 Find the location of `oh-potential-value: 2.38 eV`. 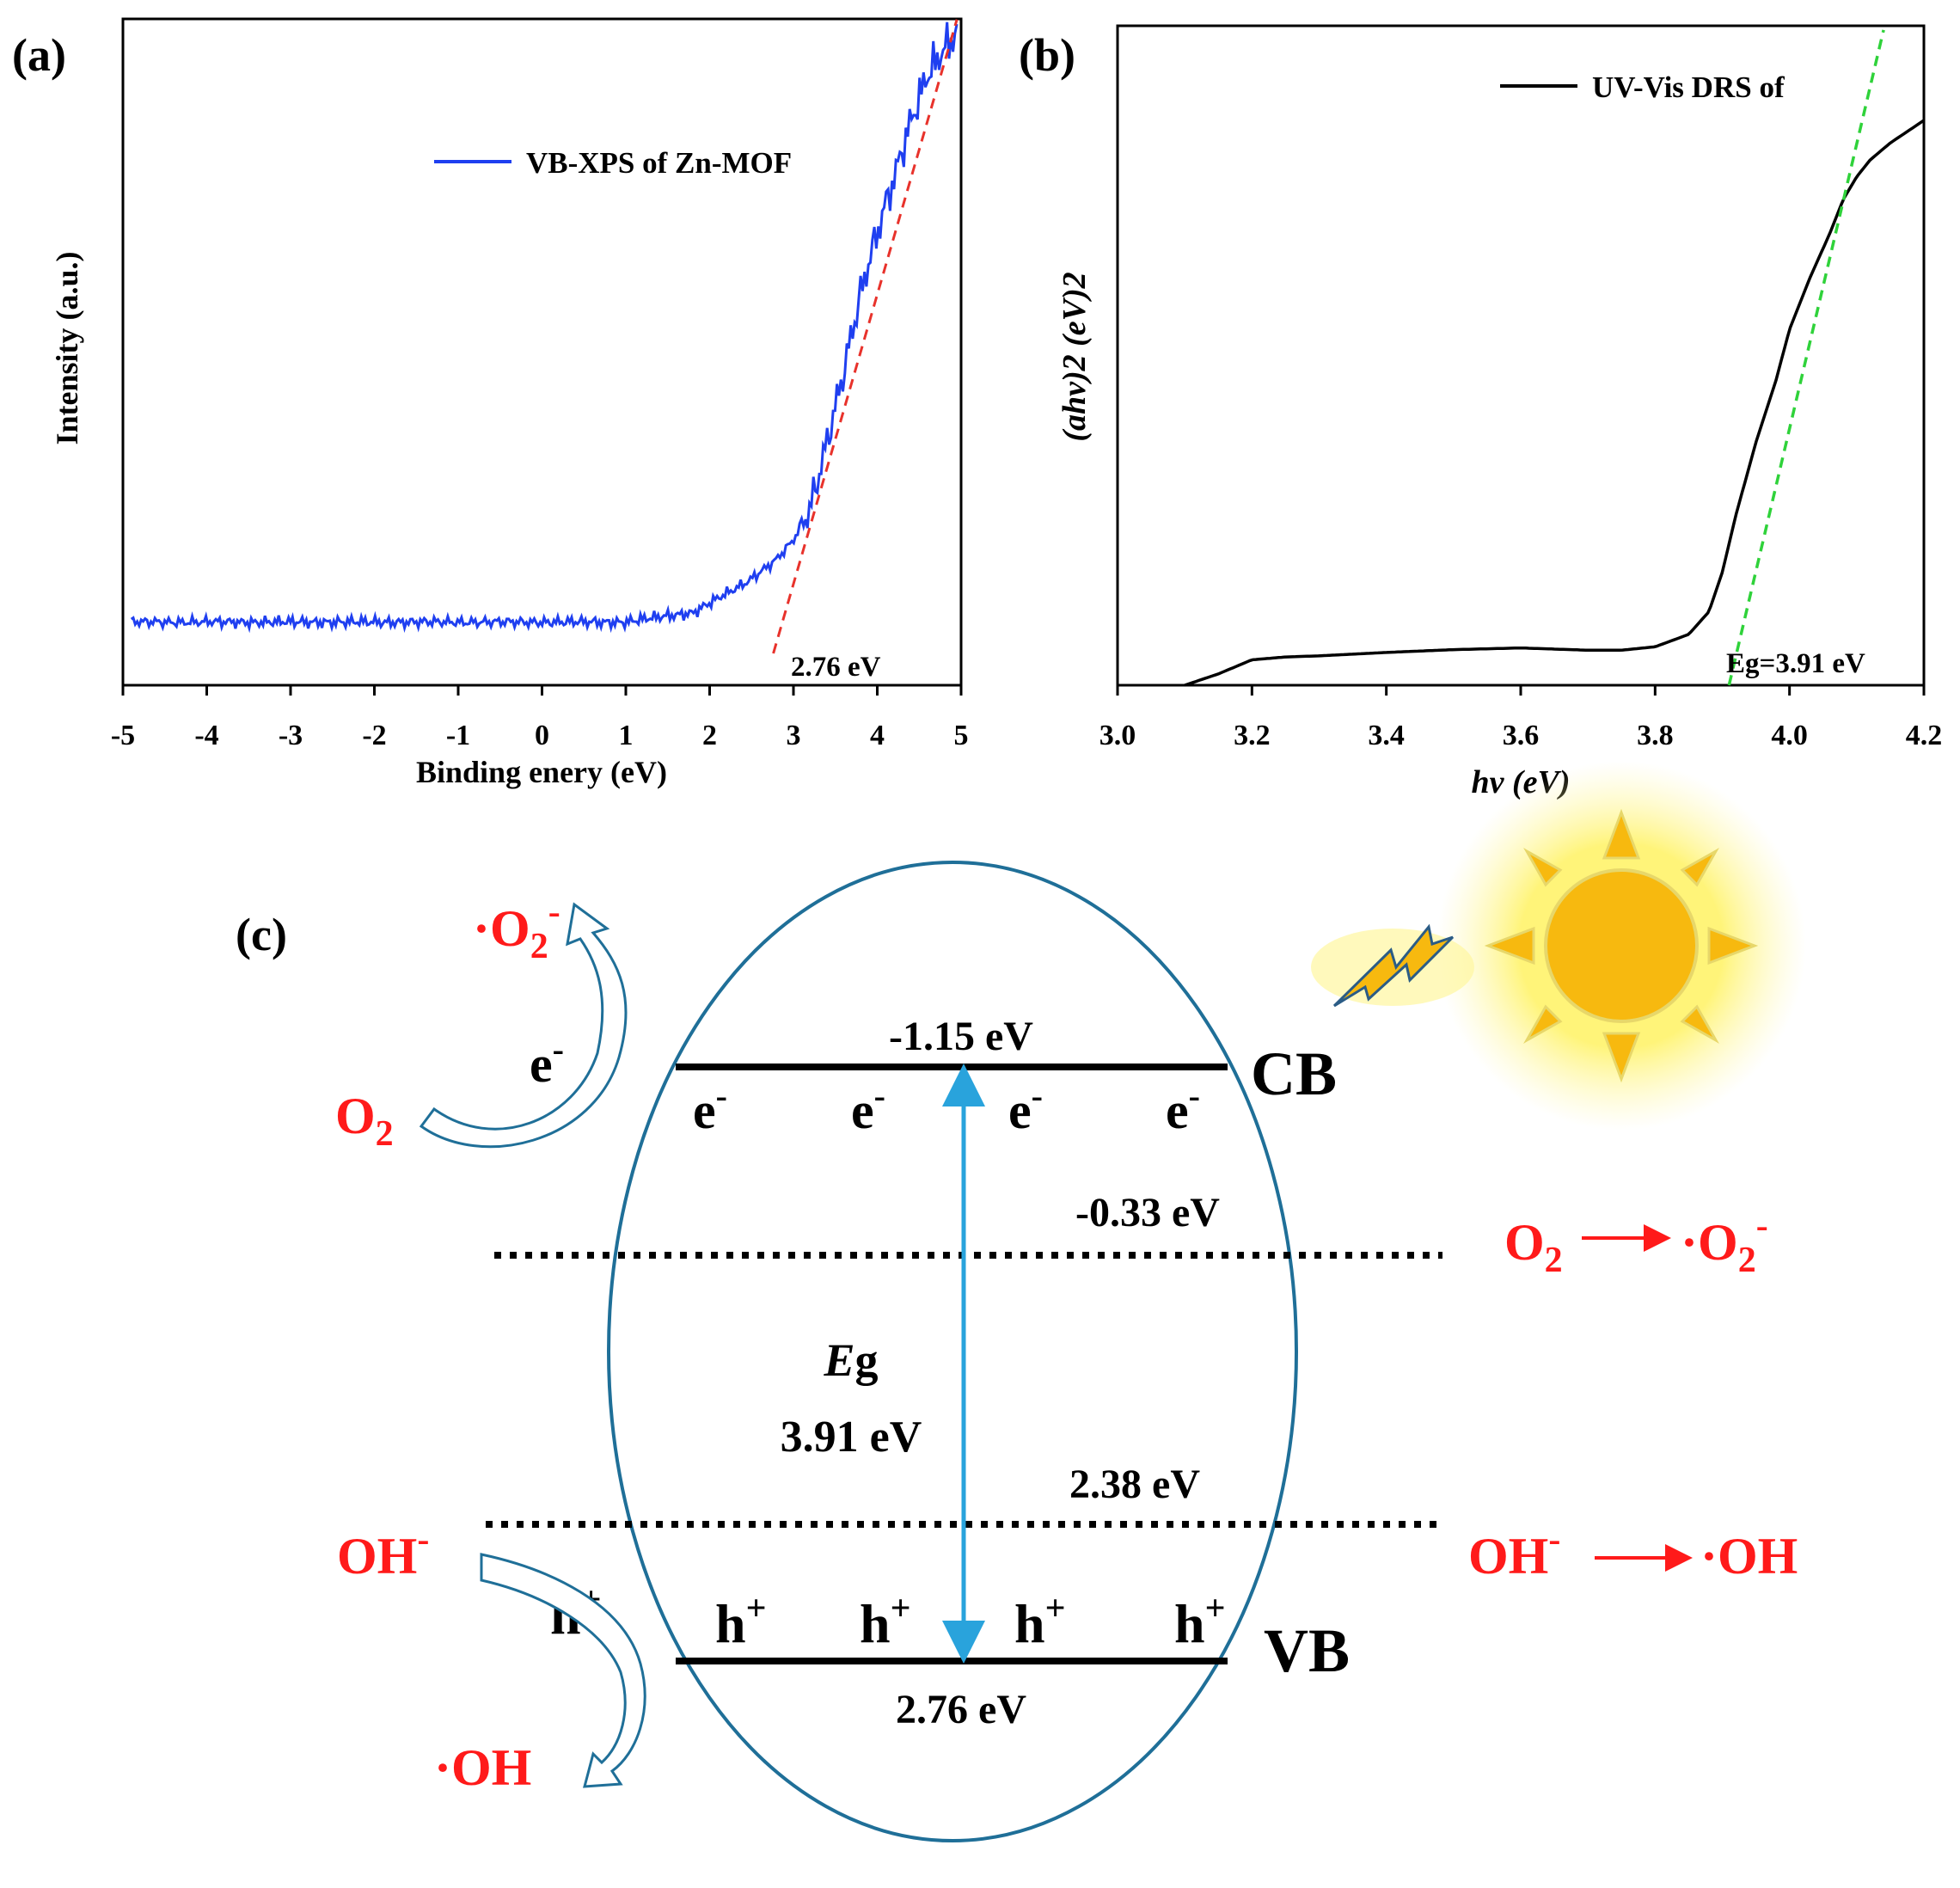

oh-potential-value: 2.38 eV is located at coordinates (1134, 1484).